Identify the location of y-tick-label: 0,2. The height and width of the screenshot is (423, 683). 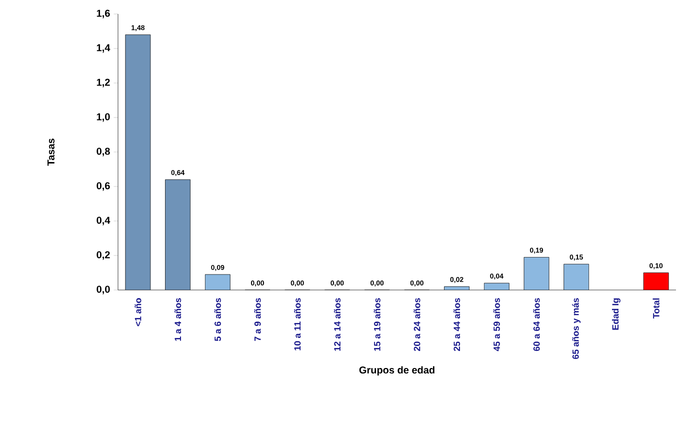
(103, 255).